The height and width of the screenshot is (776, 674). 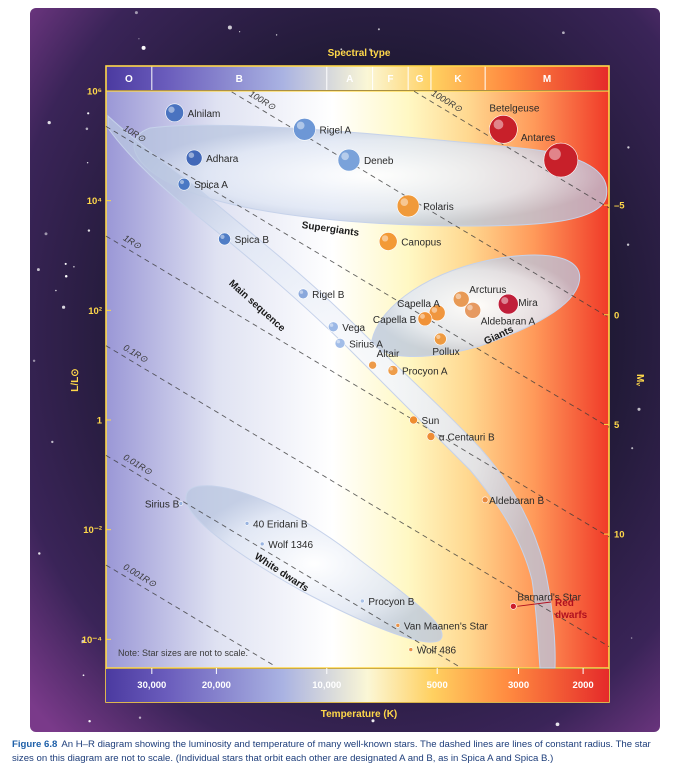 I want to click on temperature-bar, so click(x=357, y=685).